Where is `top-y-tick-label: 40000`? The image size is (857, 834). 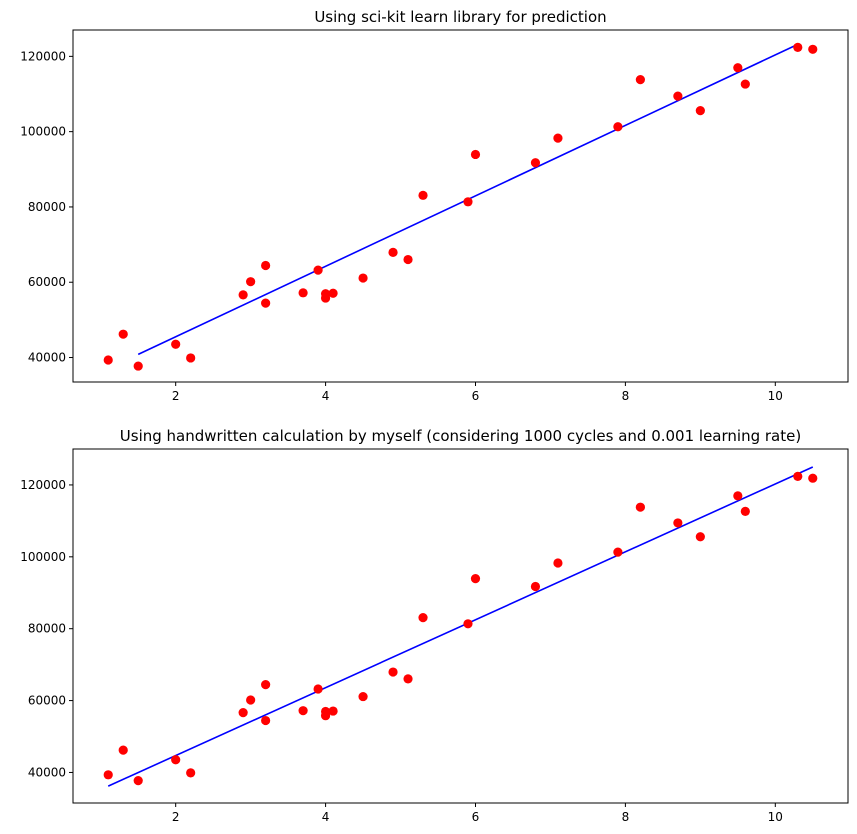
top-y-tick-label: 40000 is located at coordinates (47, 358).